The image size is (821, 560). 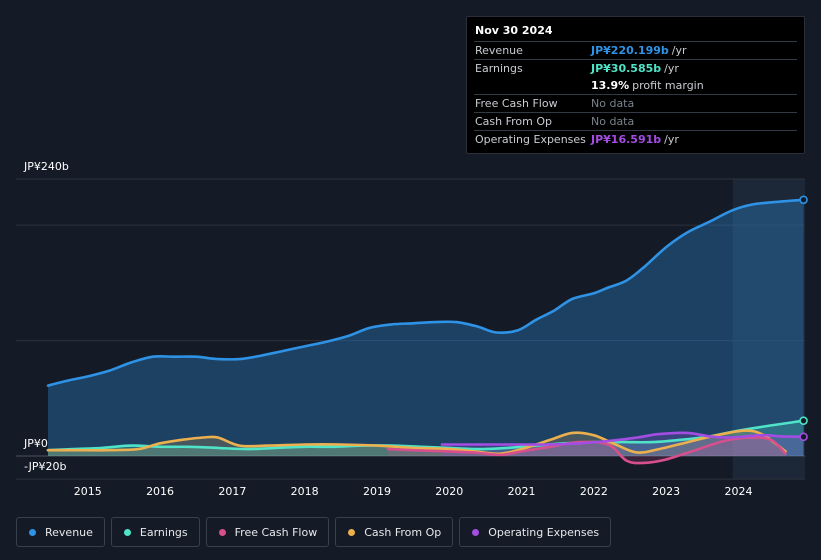 I want to click on area-fcf, so click(x=586, y=450).